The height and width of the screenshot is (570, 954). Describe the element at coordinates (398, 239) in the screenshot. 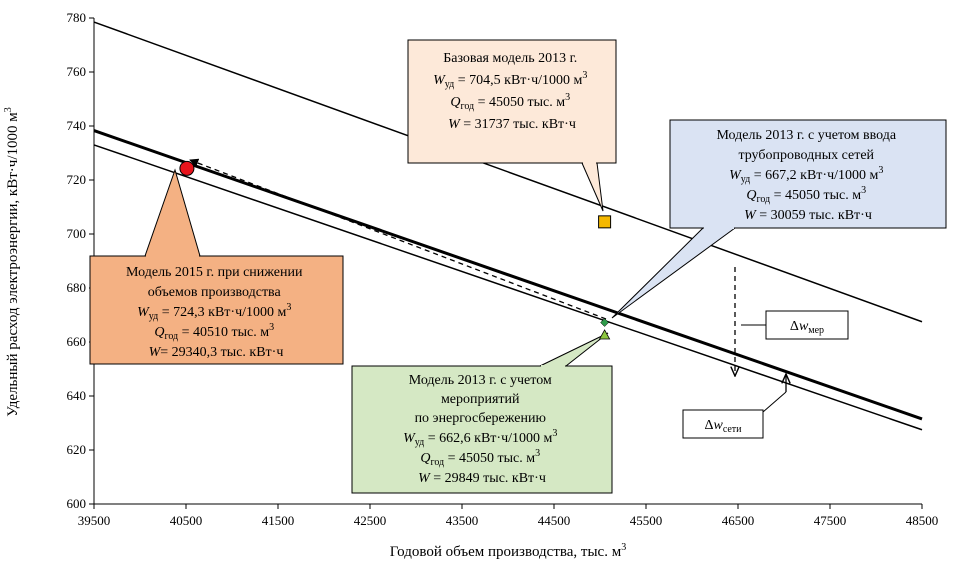

I see `transition-arrow` at that location.